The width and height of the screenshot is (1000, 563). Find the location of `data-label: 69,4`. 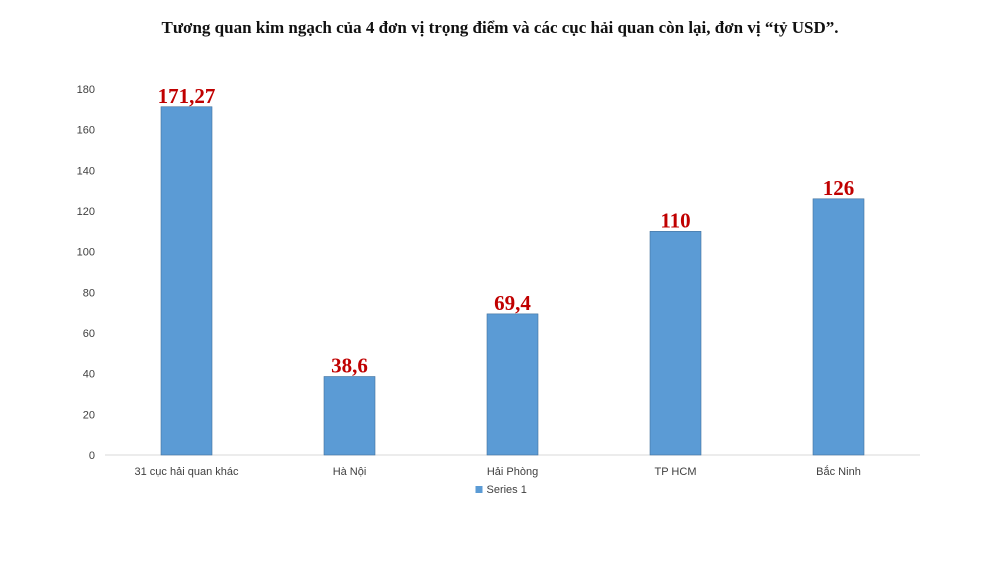

data-label: 69,4 is located at coordinates (512, 303).